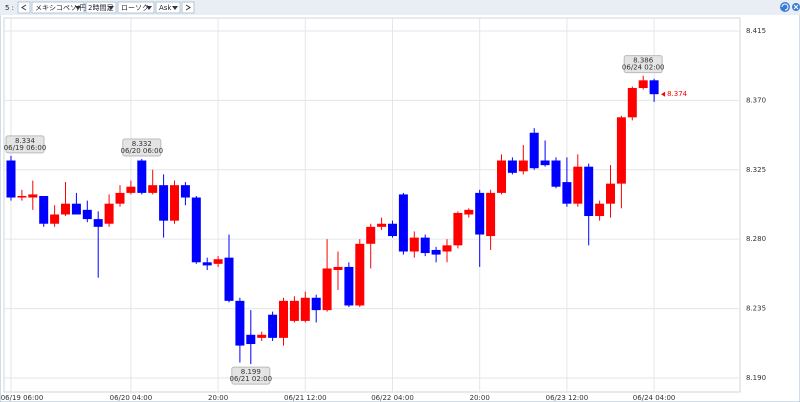 The height and width of the screenshot is (402, 800). I want to click on close-button, so click(796, 7).